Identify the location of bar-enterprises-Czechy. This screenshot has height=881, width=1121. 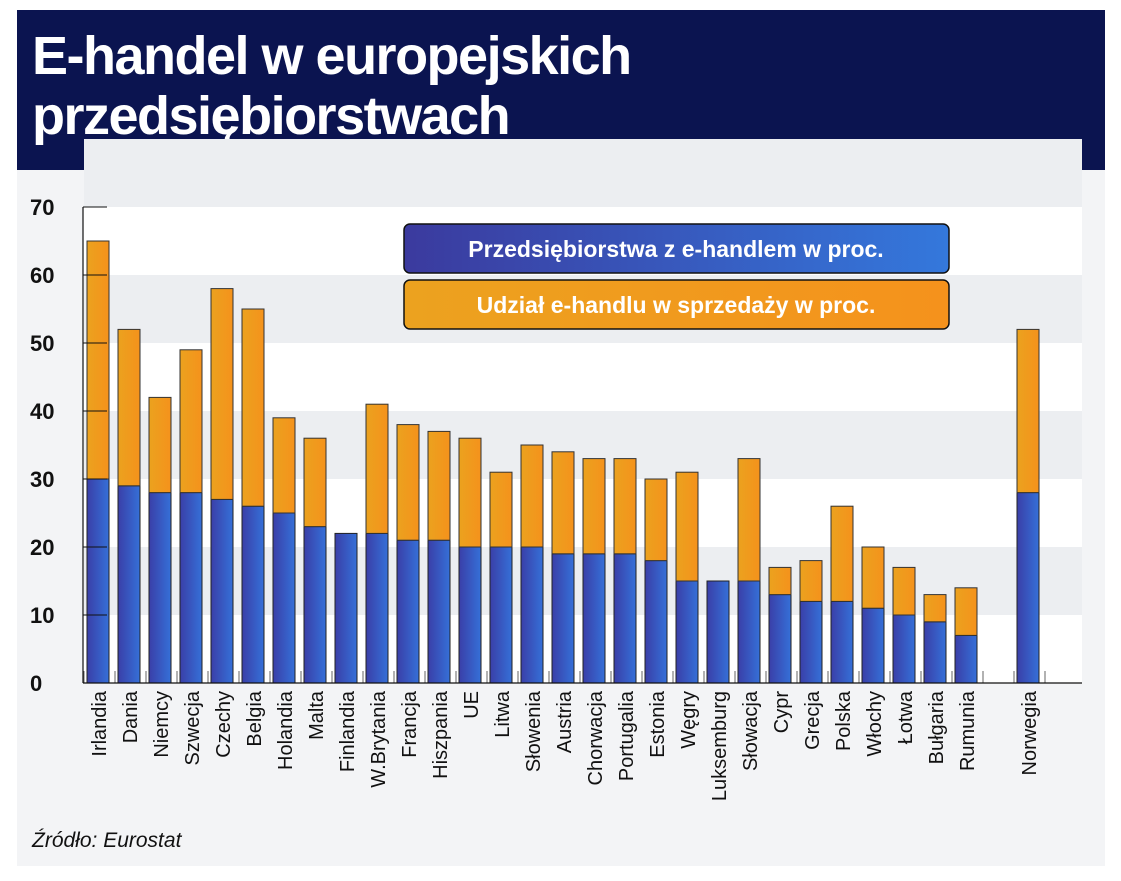
(222, 591).